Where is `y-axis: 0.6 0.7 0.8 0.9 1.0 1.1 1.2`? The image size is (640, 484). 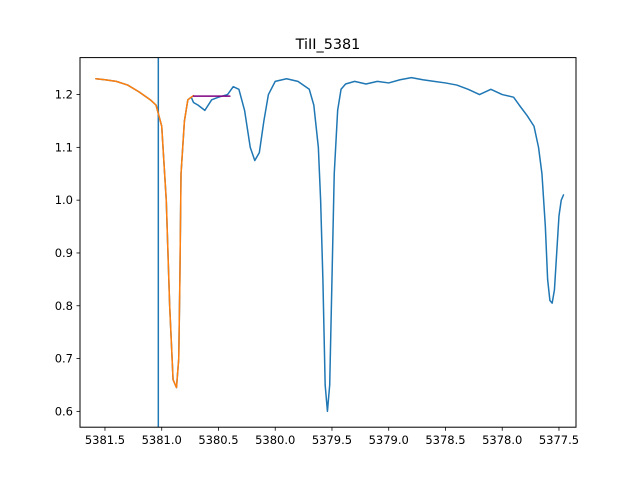 y-axis: 0.6 0.7 0.8 0.9 1.0 1.1 1.2 is located at coordinates (67, 253).